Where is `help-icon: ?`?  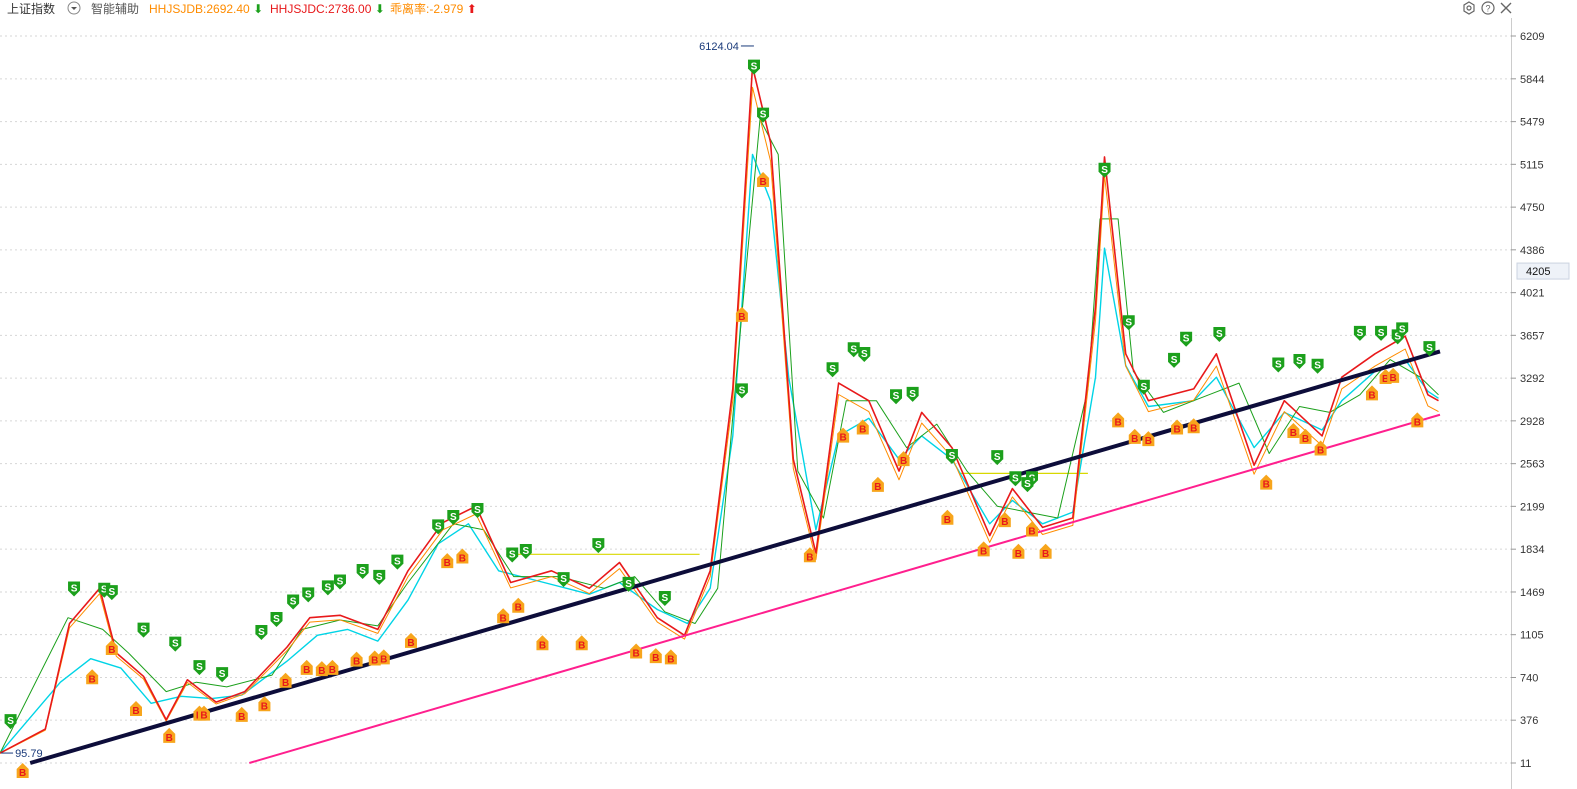
help-icon: ? is located at coordinates (1488, 9).